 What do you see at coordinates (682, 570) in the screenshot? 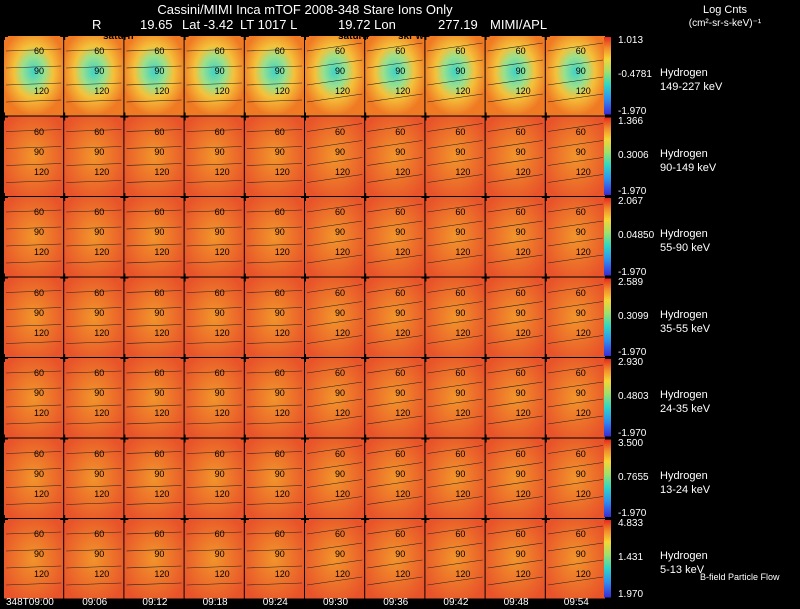
I see `energy-range: 5-13 keV` at bounding box center [682, 570].